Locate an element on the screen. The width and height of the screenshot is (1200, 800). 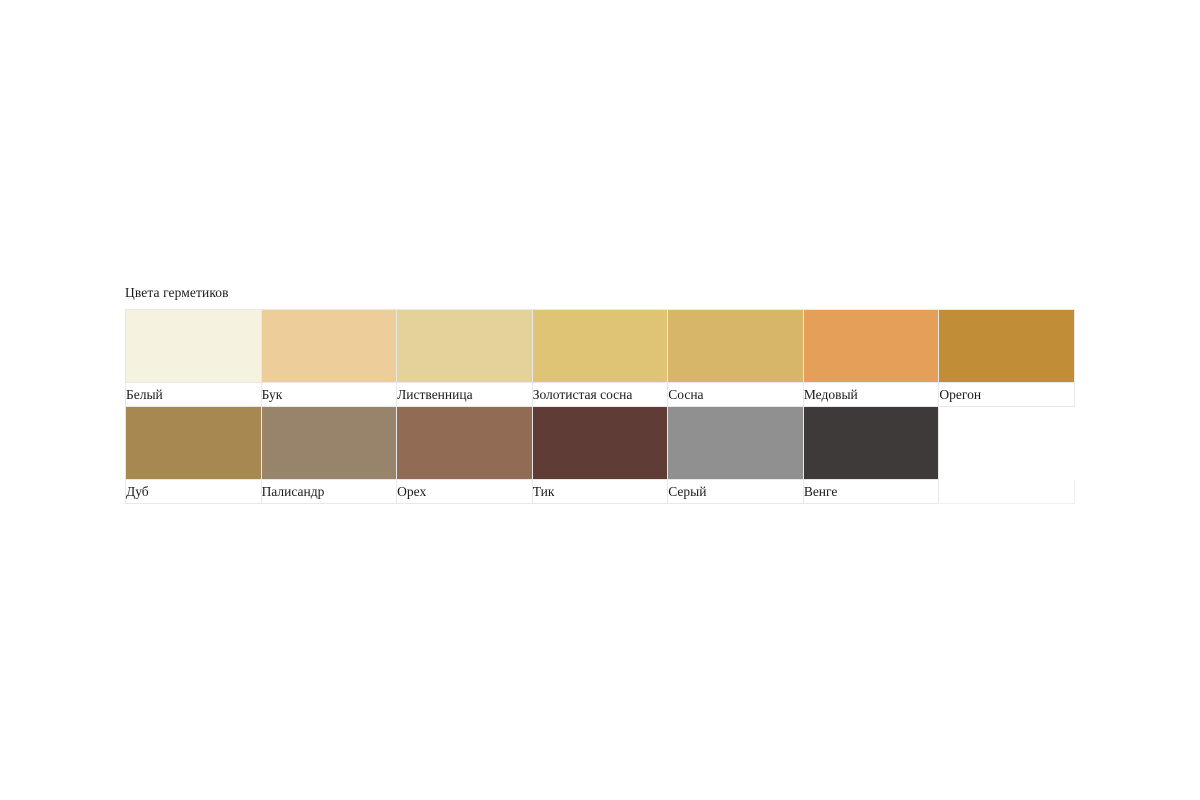
color-swatch-empty is located at coordinates (1006, 443).